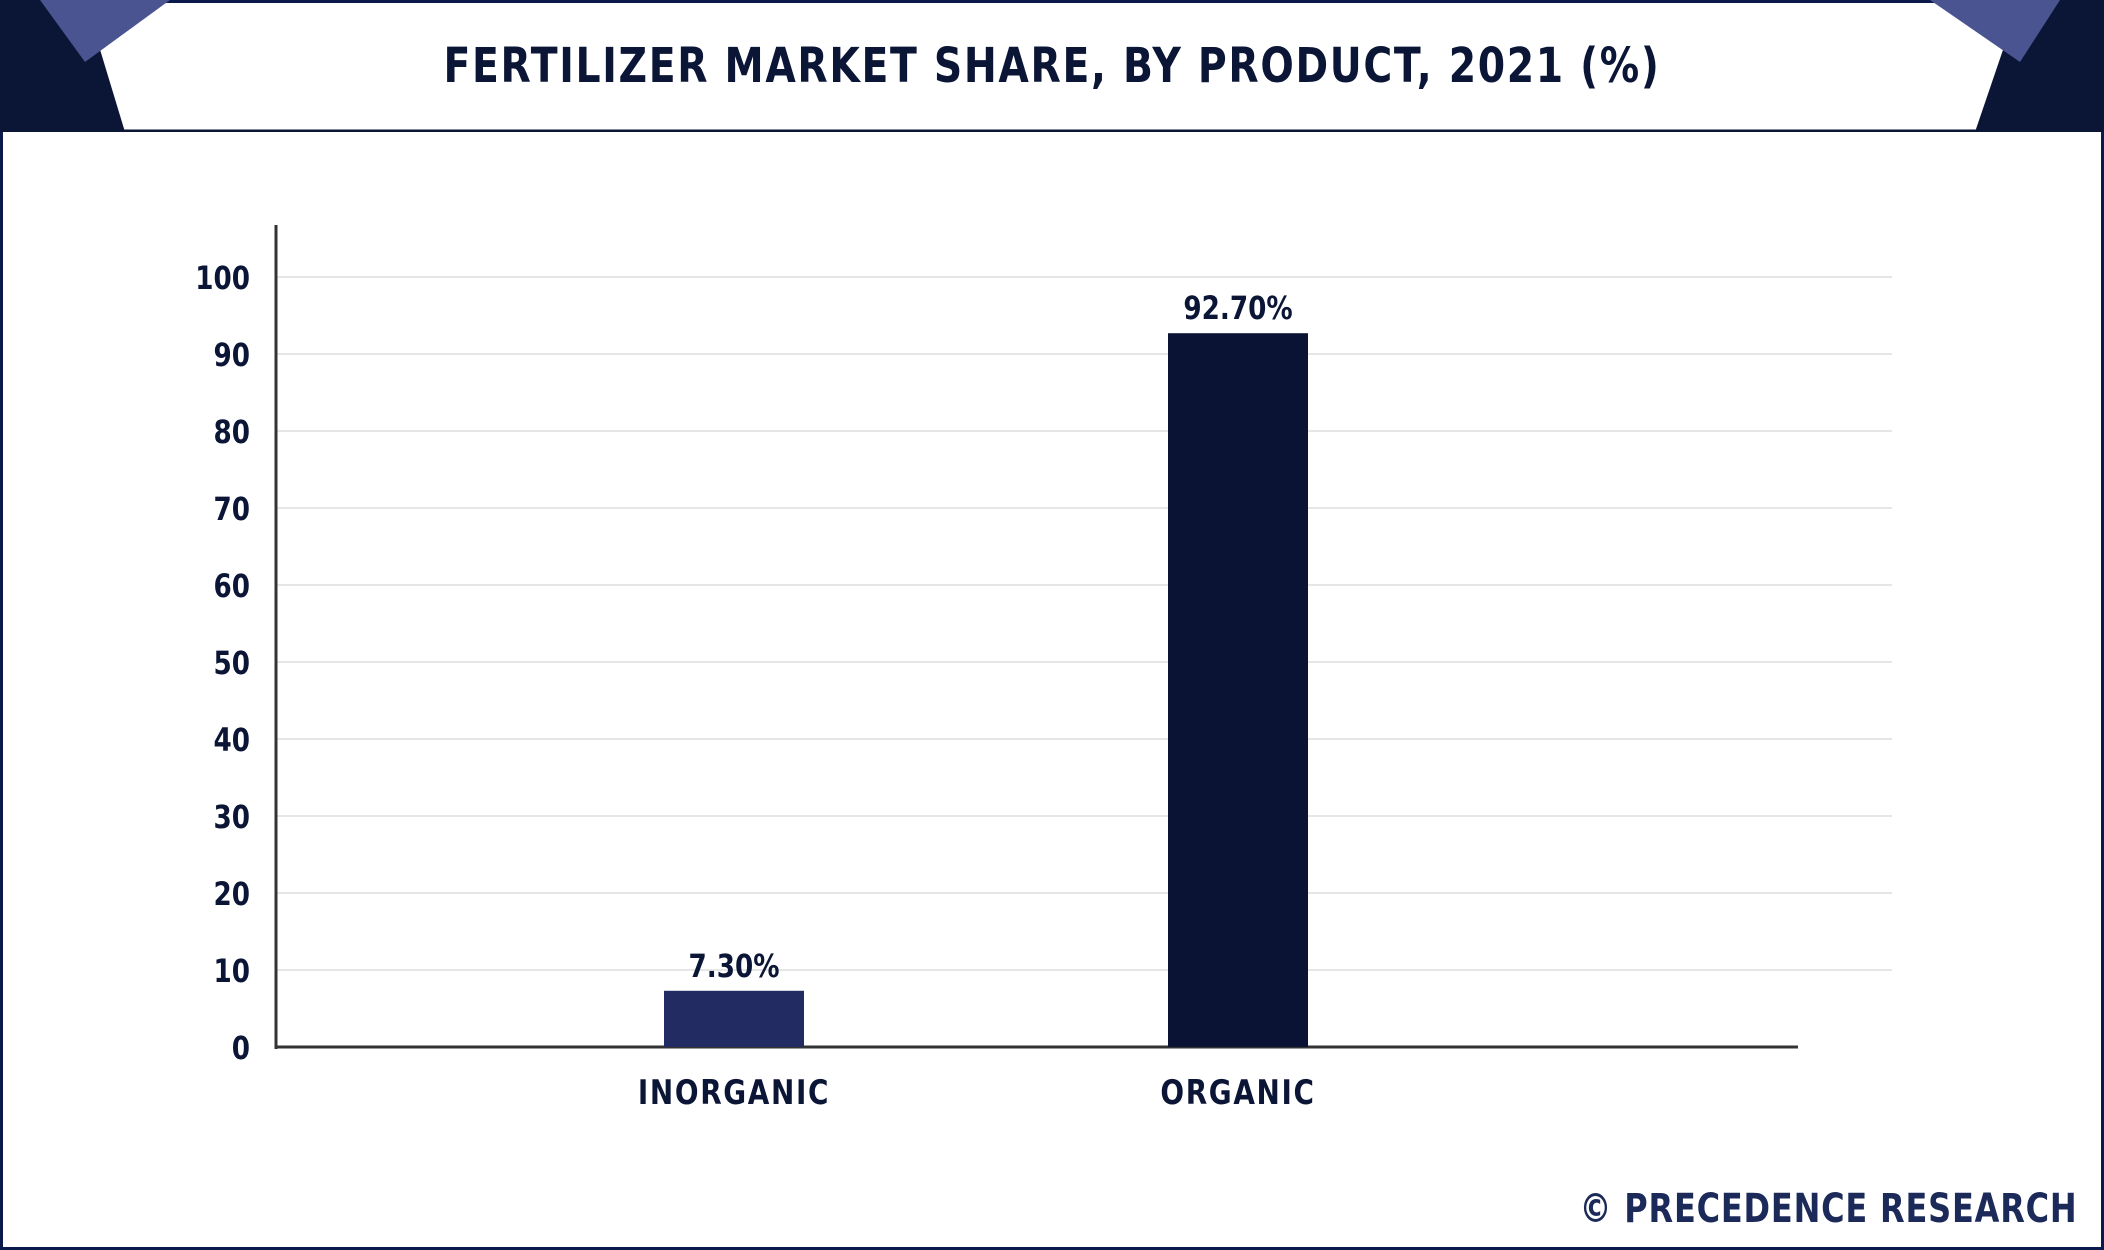  What do you see at coordinates (231, 662) in the screenshot?
I see `y-tick-label: 50` at bounding box center [231, 662].